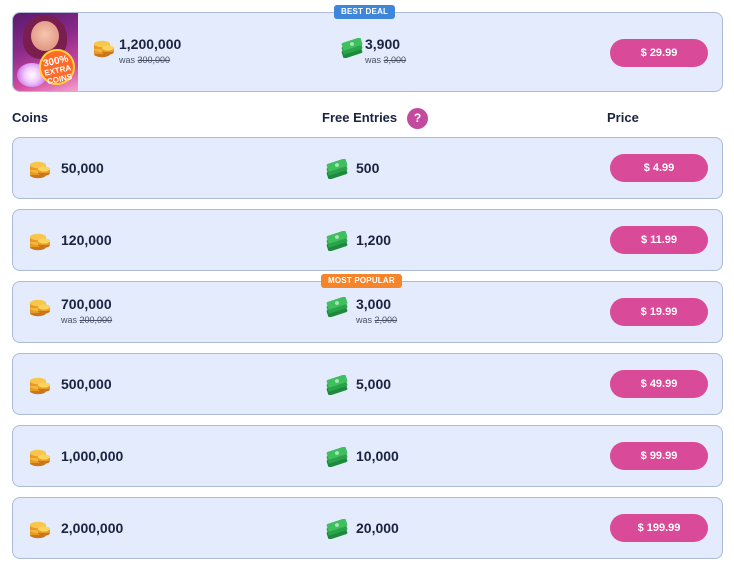 The image size is (734, 566). What do you see at coordinates (145, 60) in the screenshot?
I see `best-deal-coins-was: was 300,000` at bounding box center [145, 60].